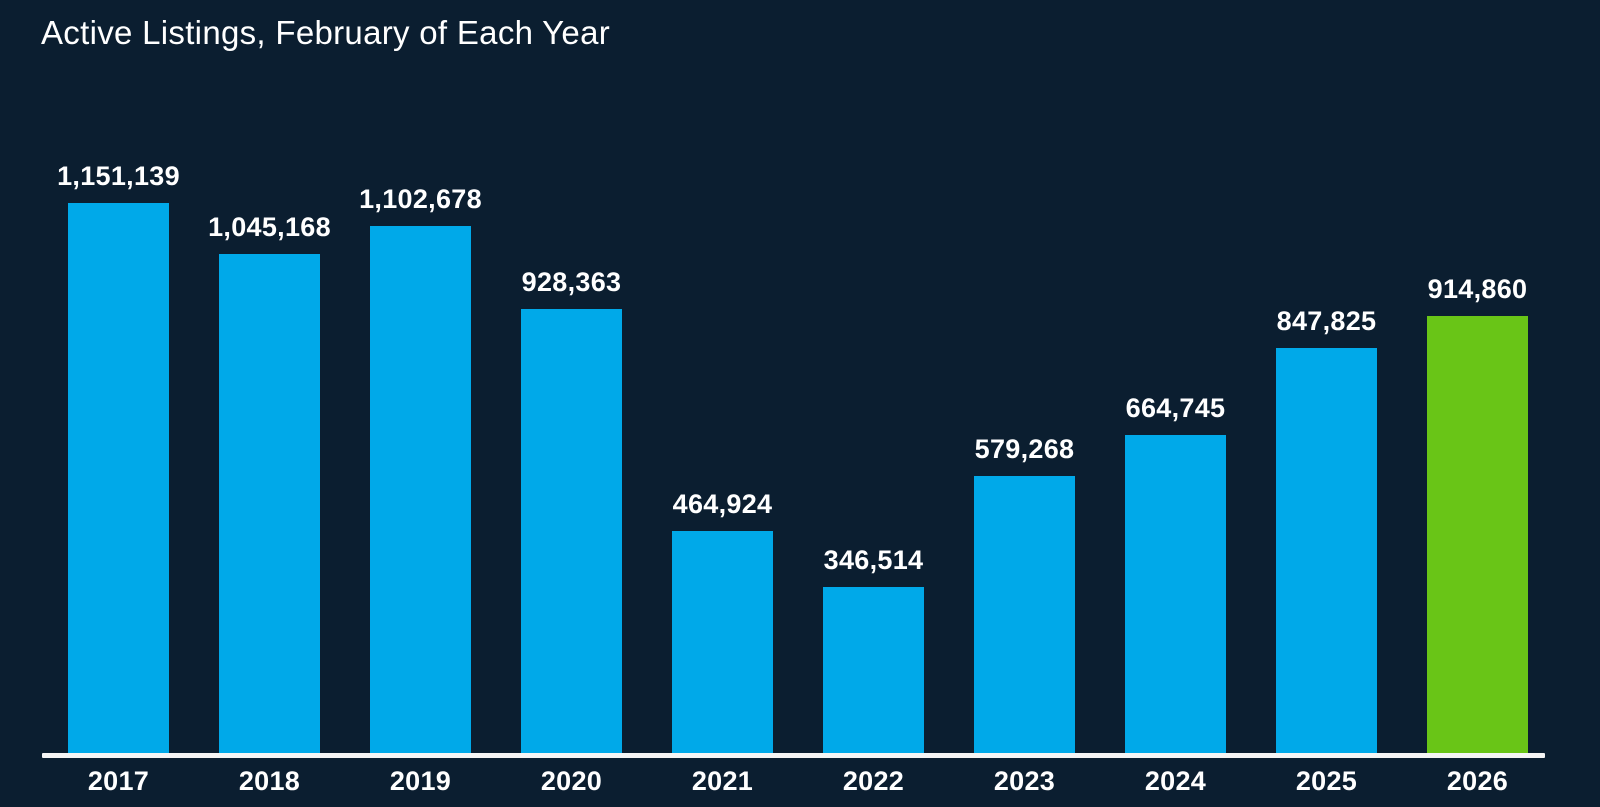 This screenshot has height=807, width=1600. I want to click on bar-value-label-2022: 346,514, so click(873, 560).